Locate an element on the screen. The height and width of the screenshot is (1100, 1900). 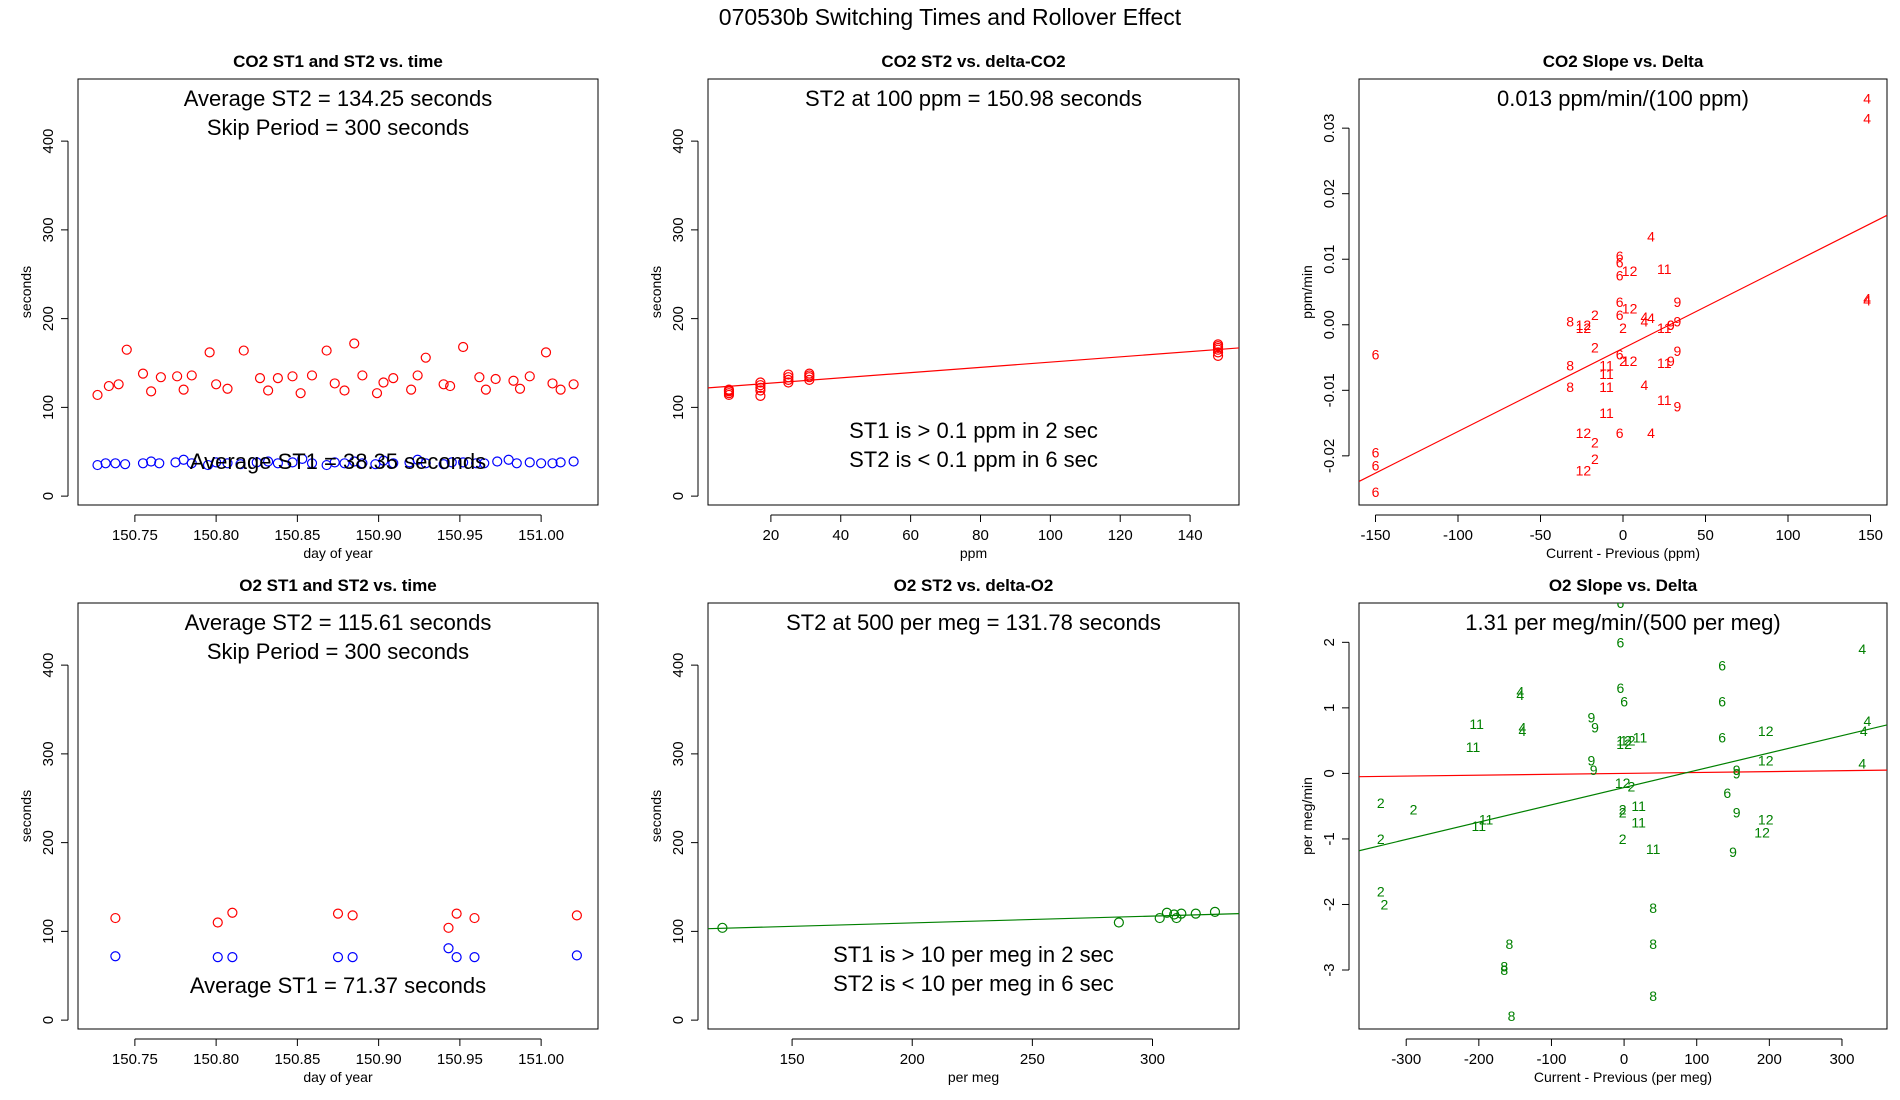
x-tick-label: -300 is located at coordinates (1406, 1059).